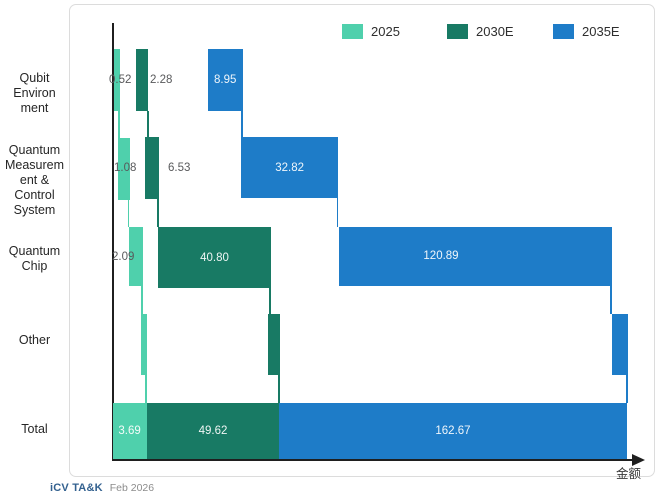  What do you see at coordinates (441, 256) in the screenshot?
I see `value-label-2035e-quantum-chip: 120.89` at bounding box center [441, 256].